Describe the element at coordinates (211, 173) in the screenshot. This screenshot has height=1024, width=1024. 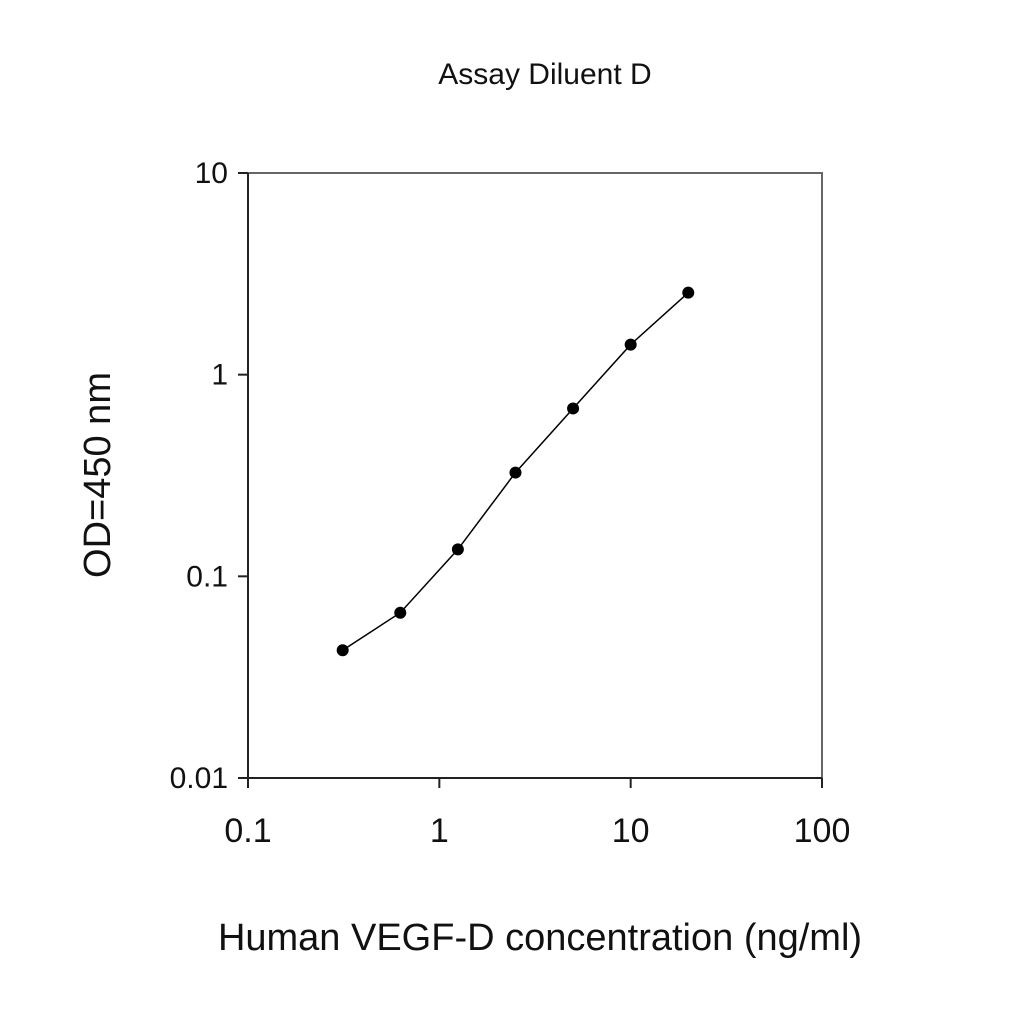
I see `y-tick-label: 10` at that location.